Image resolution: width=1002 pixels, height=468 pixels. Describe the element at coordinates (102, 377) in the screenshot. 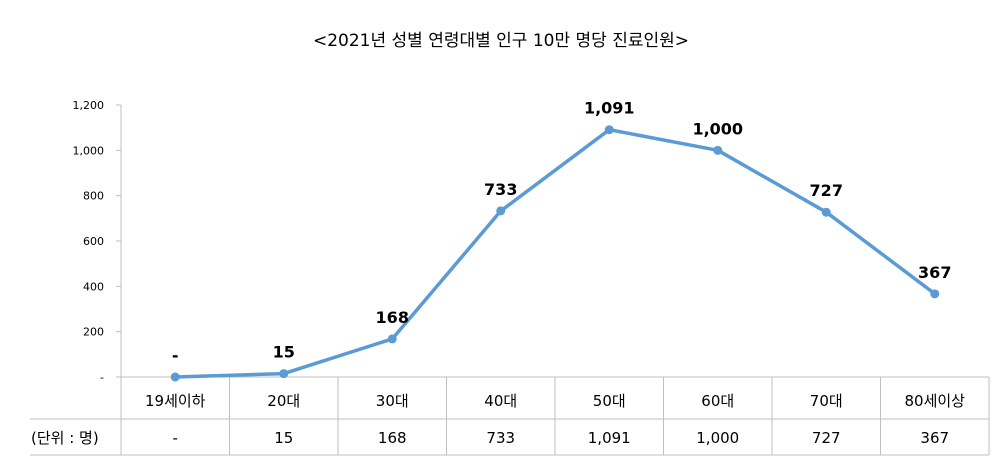

I see `y-tick-label: -` at that location.